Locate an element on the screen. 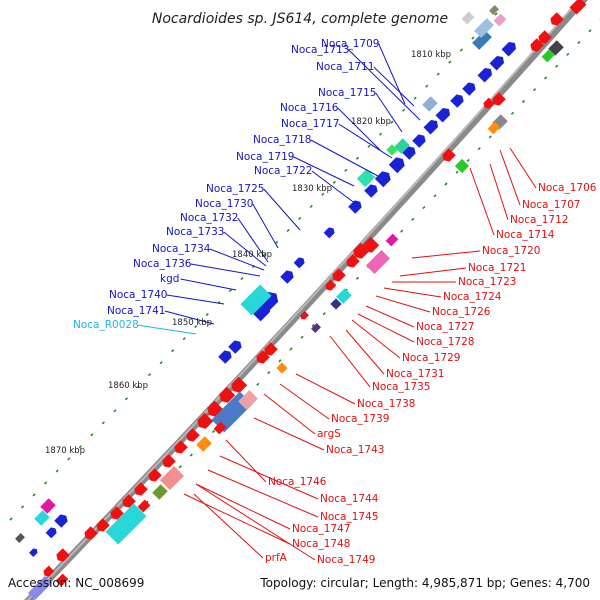 The height and width of the screenshot is (600, 600). gene-label-noca-1740: Noca_1740 is located at coordinates (138, 295).